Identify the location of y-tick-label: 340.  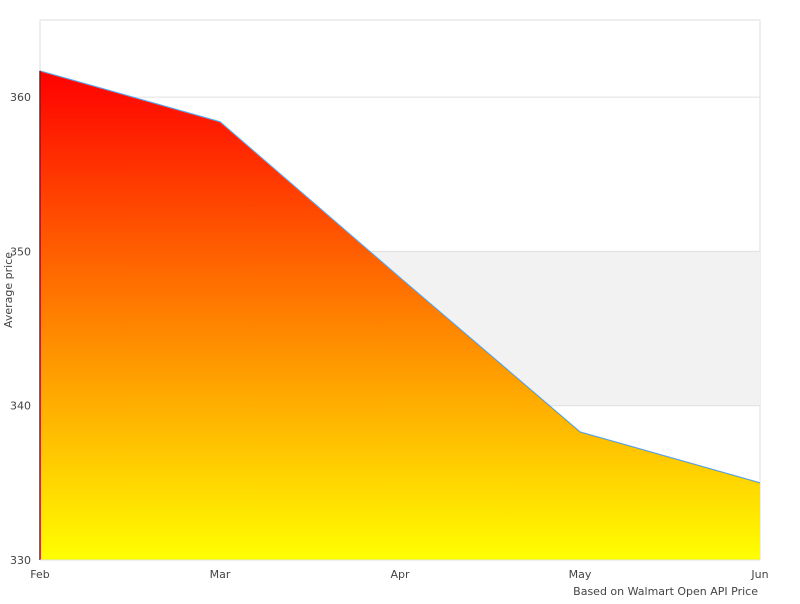
(20, 406).